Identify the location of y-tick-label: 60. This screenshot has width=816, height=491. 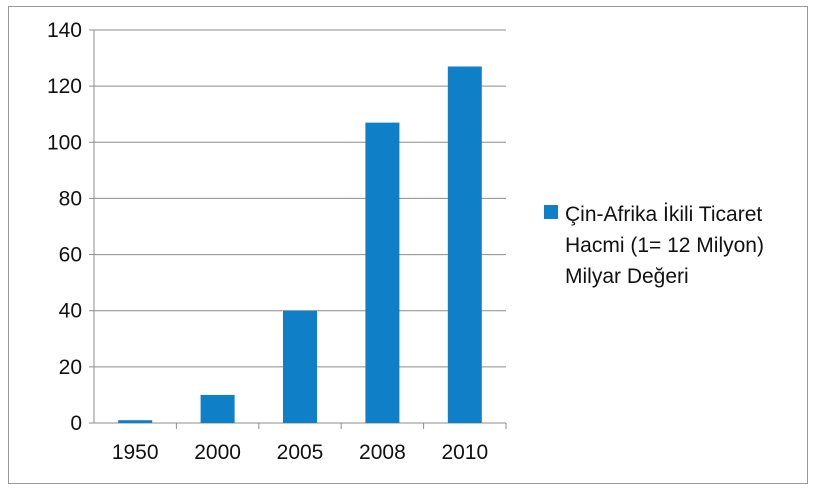
(70, 255).